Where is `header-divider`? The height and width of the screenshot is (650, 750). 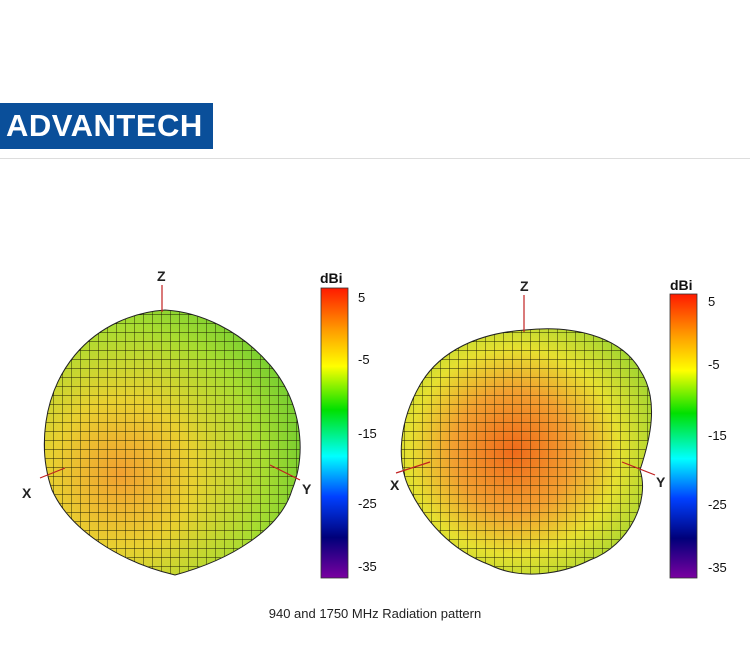
header-divider is located at coordinates (375, 158).